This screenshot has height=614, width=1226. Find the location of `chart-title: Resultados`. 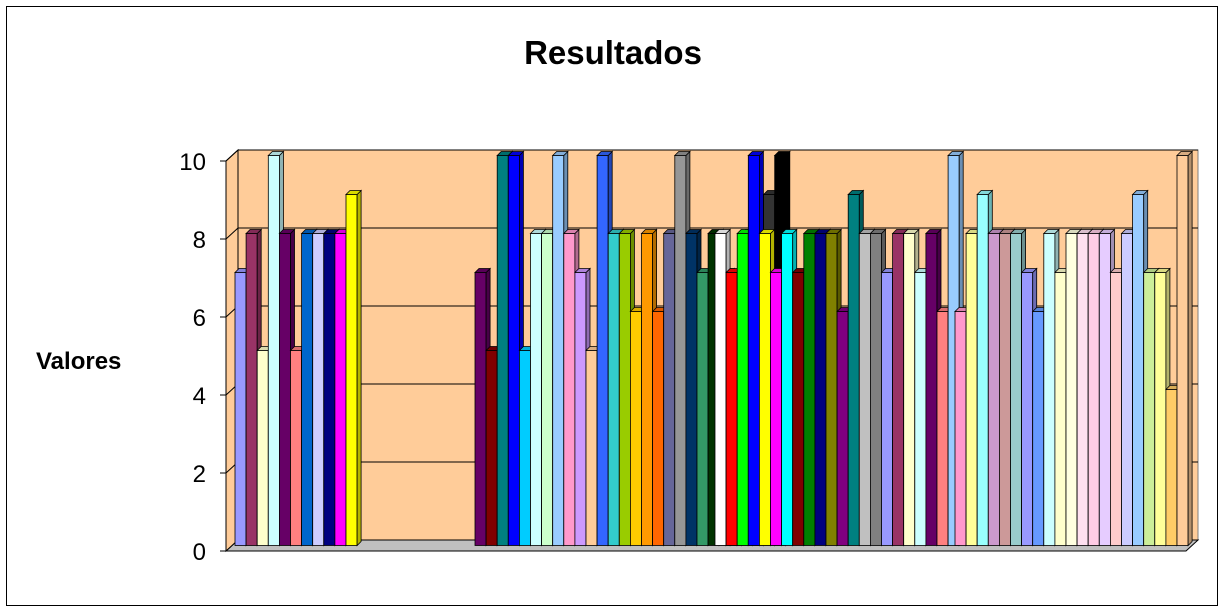

chart-title: Resultados is located at coordinates (613, 52).